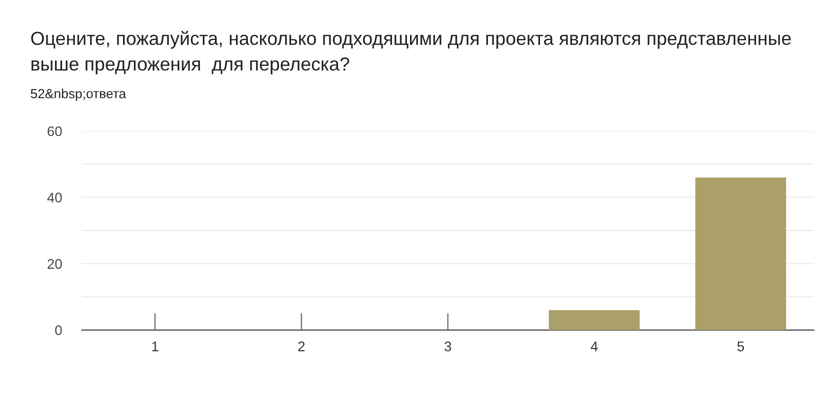  What do you see at coordinates (58, 330) in the screenshot?
I see `y-tick-label: 0` at bounding box center [58, 330].